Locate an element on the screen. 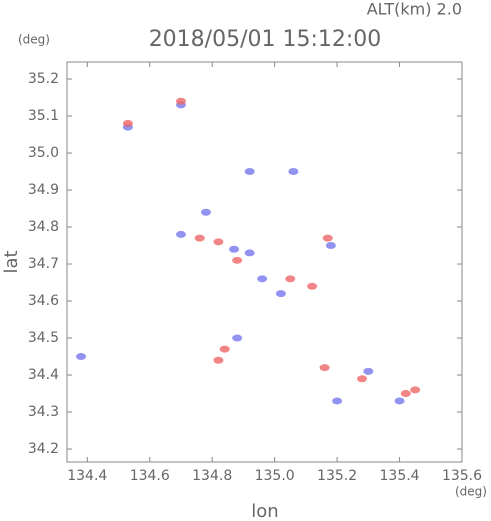  x-tick-label: 134.6 is located at coordinates (150, 476).